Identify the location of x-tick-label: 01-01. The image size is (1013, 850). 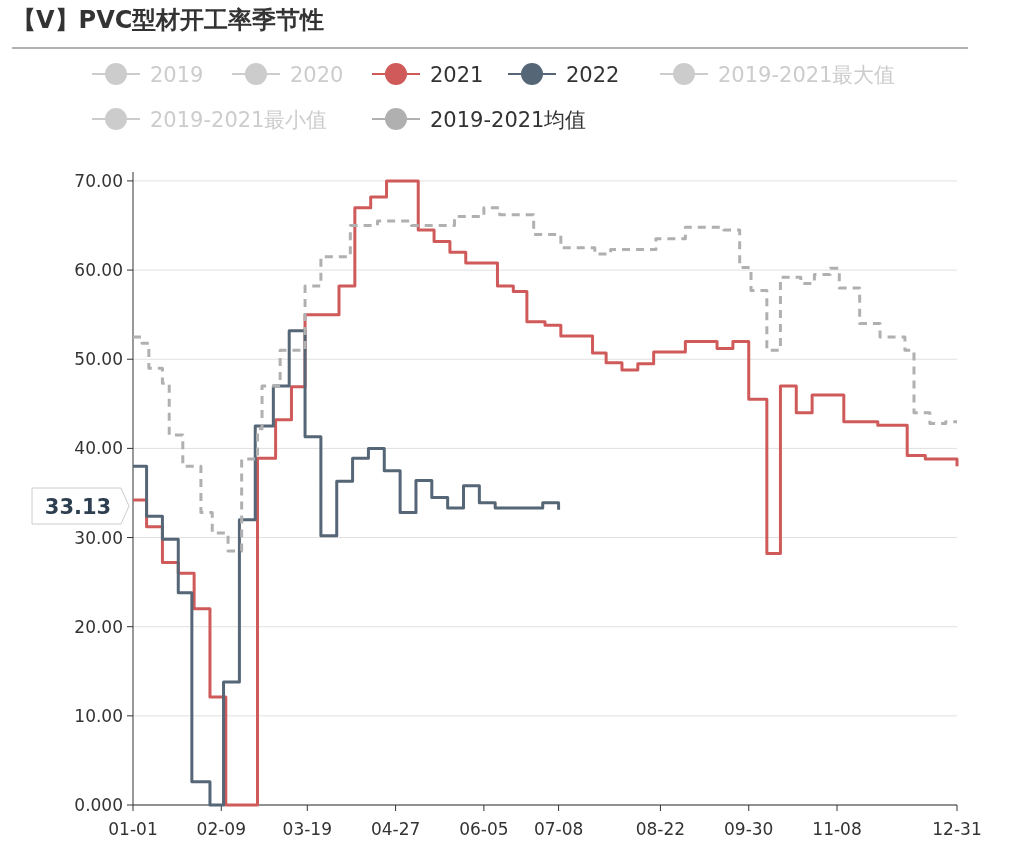
(133, 829).